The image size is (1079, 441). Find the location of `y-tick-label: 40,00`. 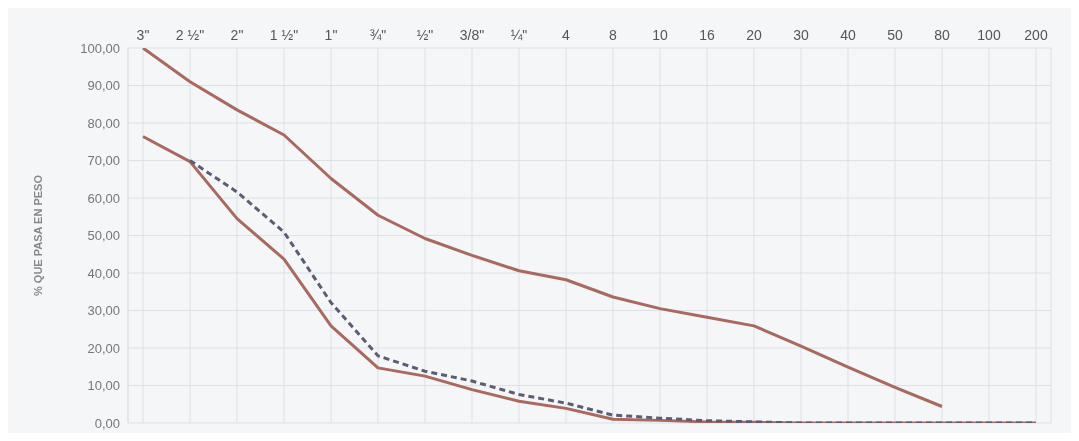

y-tick-label: 40,00 is located at coordinates (103, 273).